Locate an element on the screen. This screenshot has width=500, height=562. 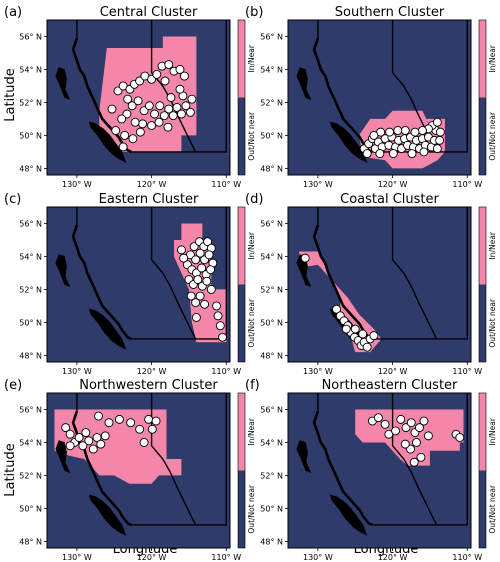
lon-tick-label: 110° W is located at coordinates (467, 557).